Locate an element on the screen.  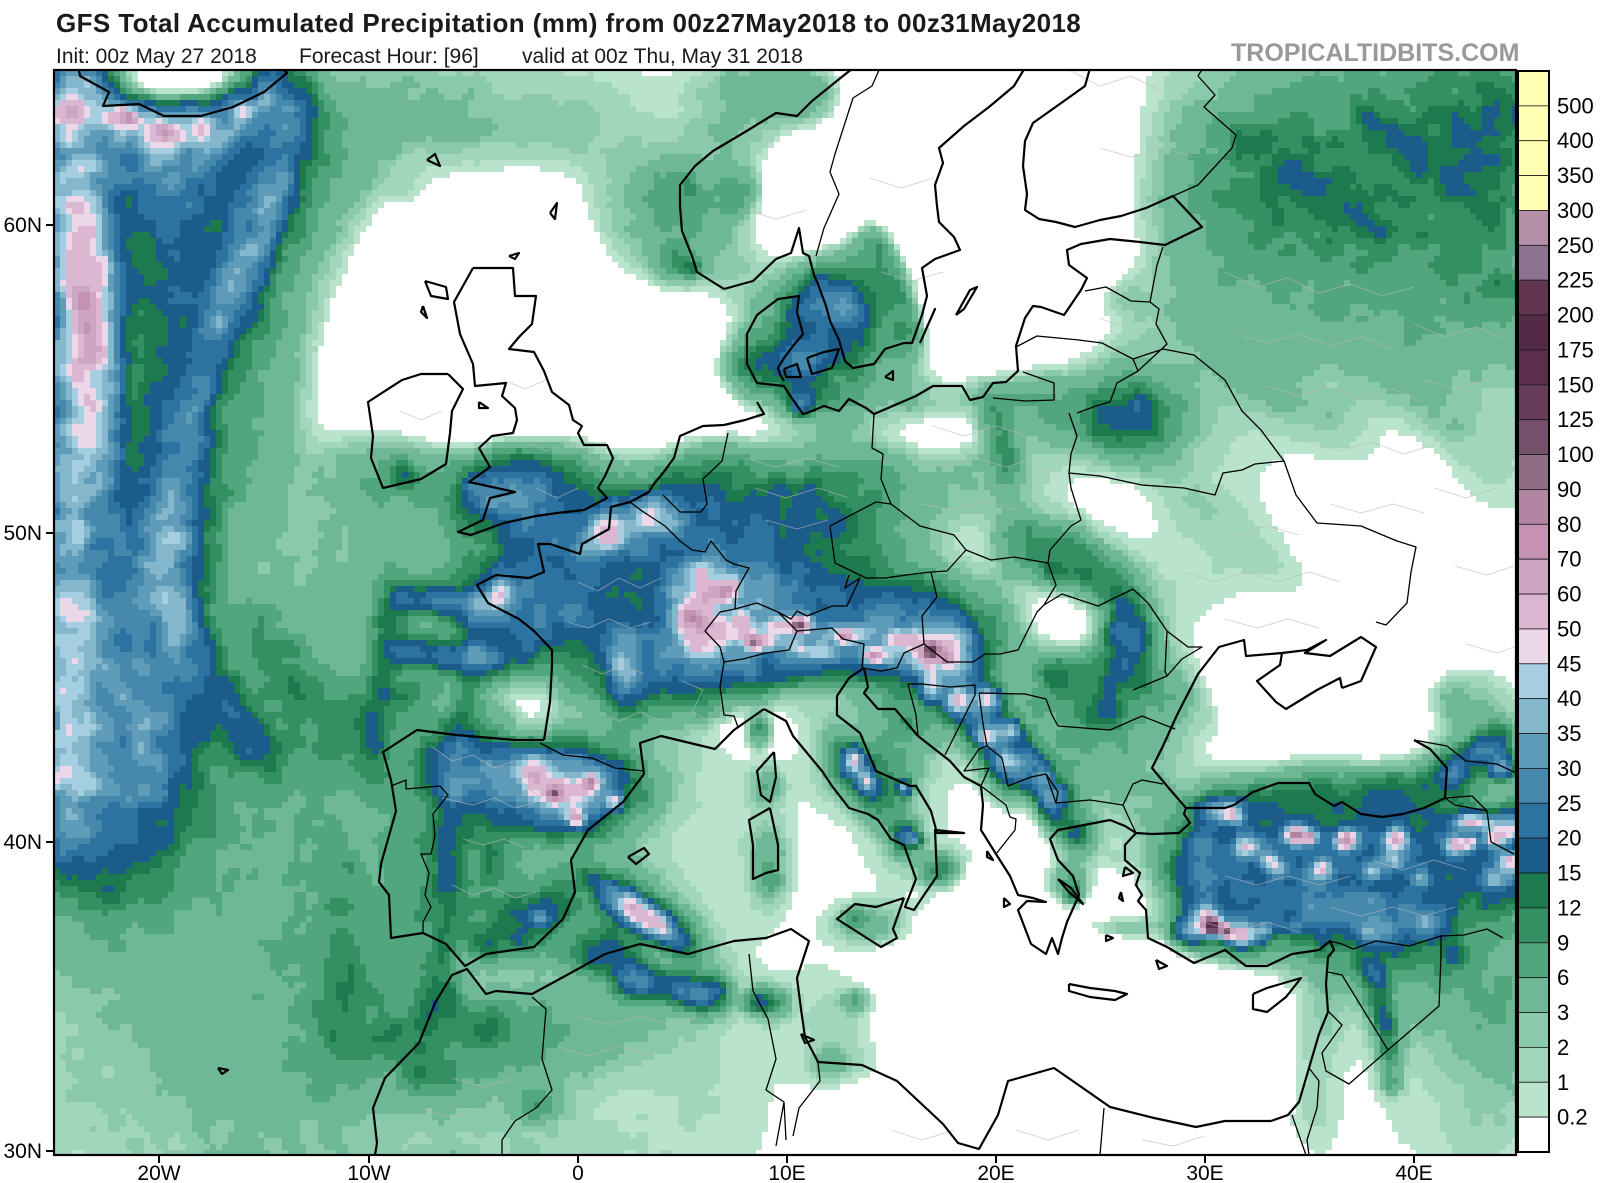
svg-text: 125 is located at coordinates (1575, 419).